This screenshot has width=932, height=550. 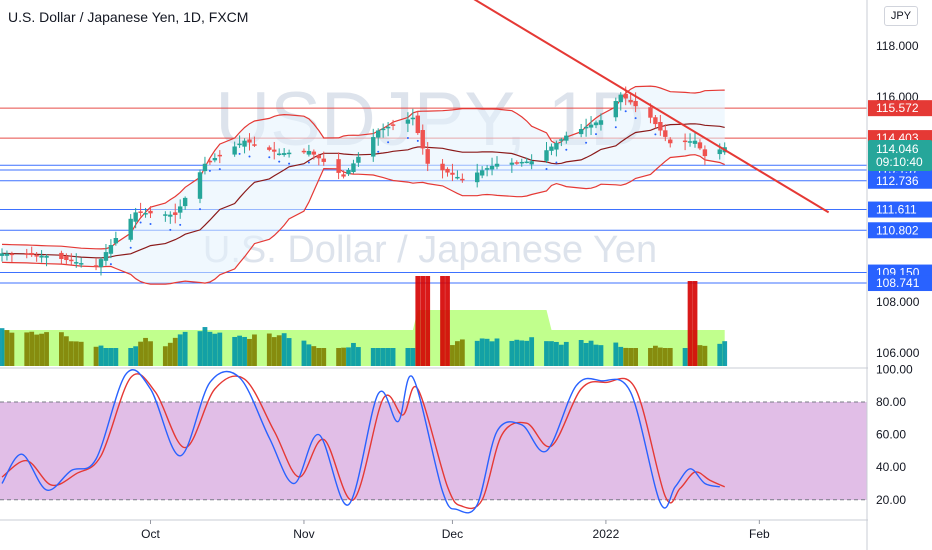 What do you see at coordinates (891, 435) in the screenshot?
I see `oscillator-tick-label: 60.00` at bounding box center [891, 435].